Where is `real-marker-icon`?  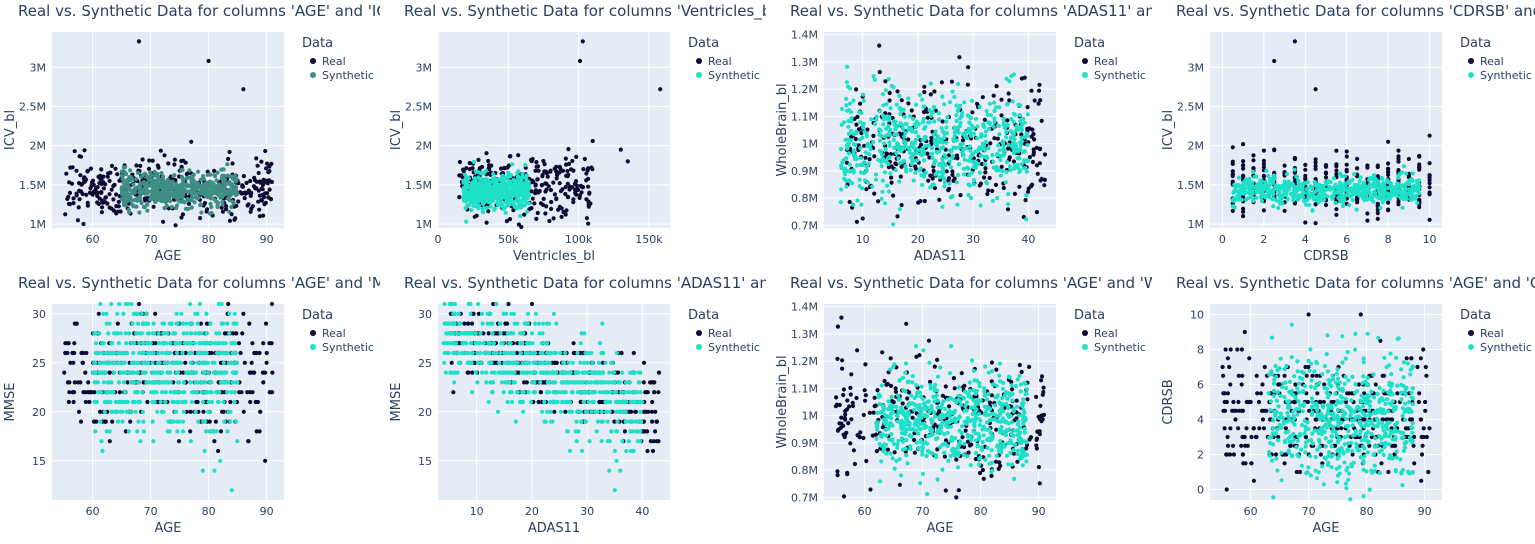 real-marker-icon is located at coordinates (699, 61).